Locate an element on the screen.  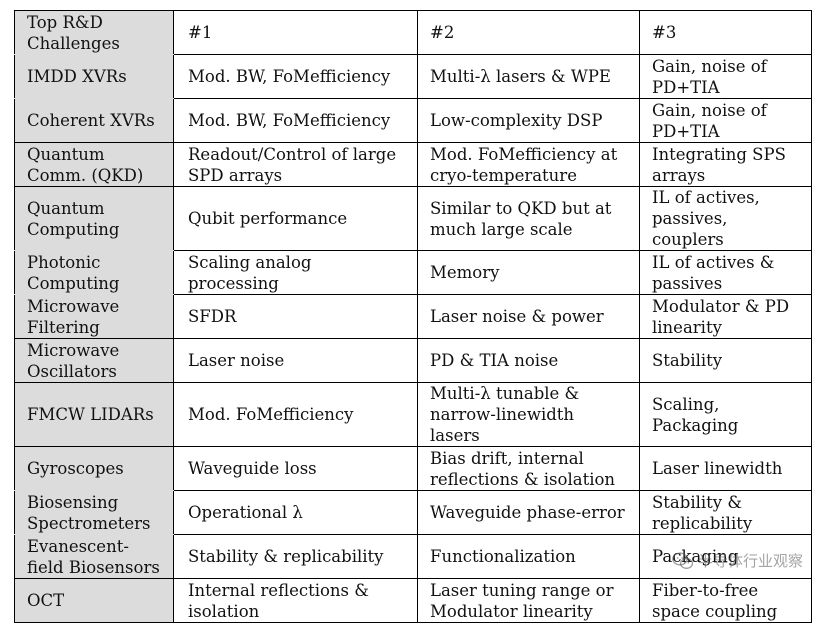
challenge-2-cell: PD & TIA noise is located at coordinates (528, 360).